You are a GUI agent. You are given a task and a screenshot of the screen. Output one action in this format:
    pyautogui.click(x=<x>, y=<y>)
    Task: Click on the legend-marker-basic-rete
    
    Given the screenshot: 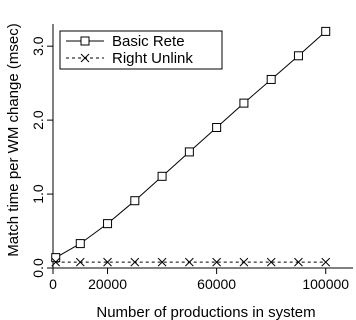 What is the action you would take?
    pyautogui.click(x=85, y=41)
    